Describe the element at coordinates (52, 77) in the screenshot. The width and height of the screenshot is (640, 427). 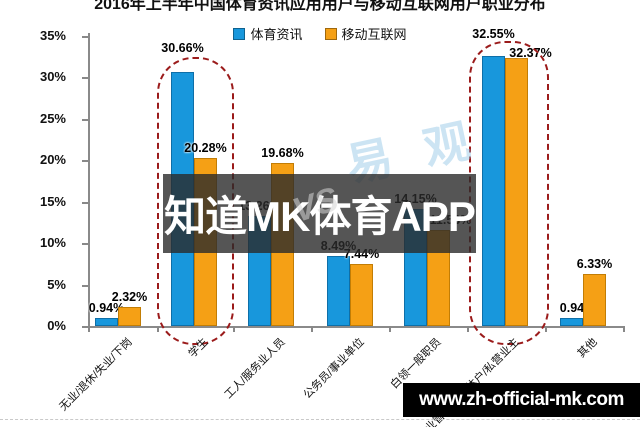
I see `y-axis-tick-label: 30%` at that location.